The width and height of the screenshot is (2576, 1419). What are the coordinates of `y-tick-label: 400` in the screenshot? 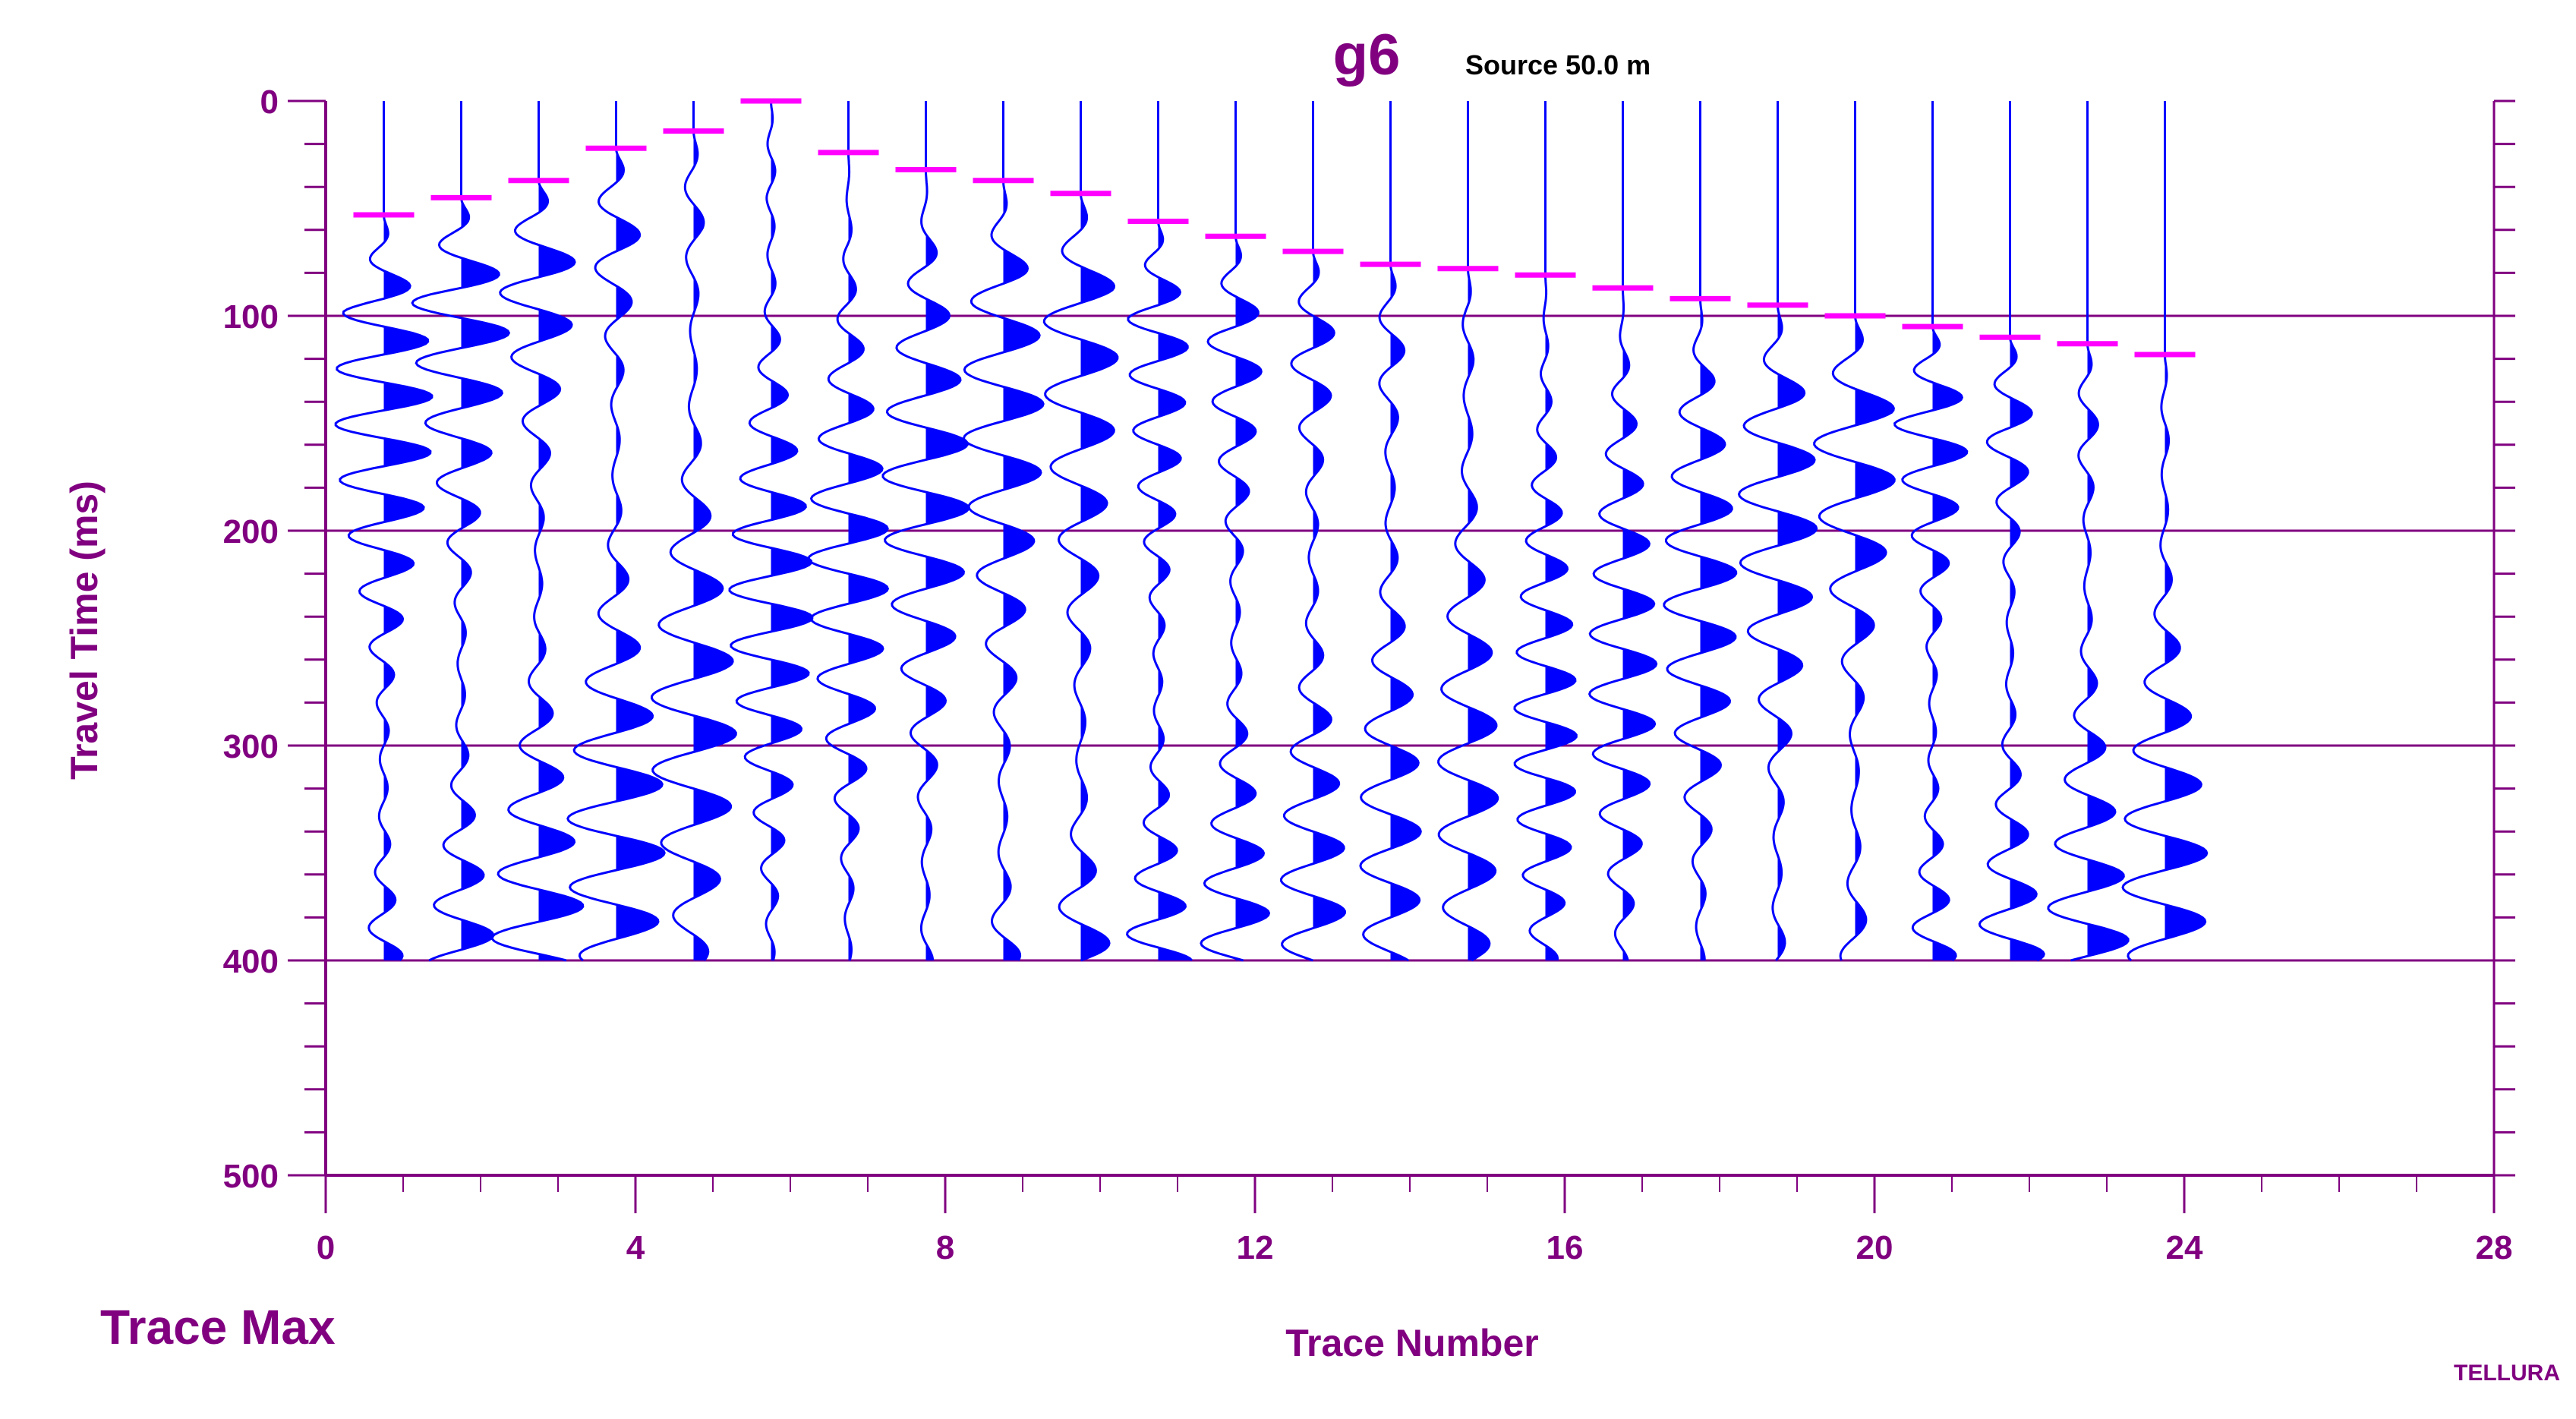 It's located at (251, 961).